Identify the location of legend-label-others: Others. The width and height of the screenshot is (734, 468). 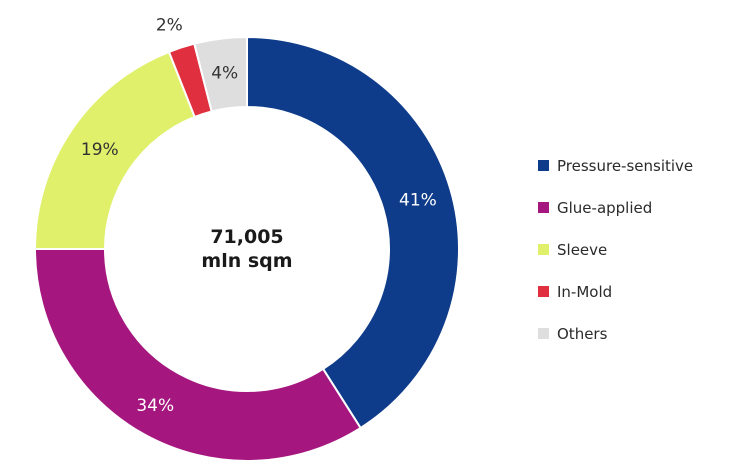
(582, 334).